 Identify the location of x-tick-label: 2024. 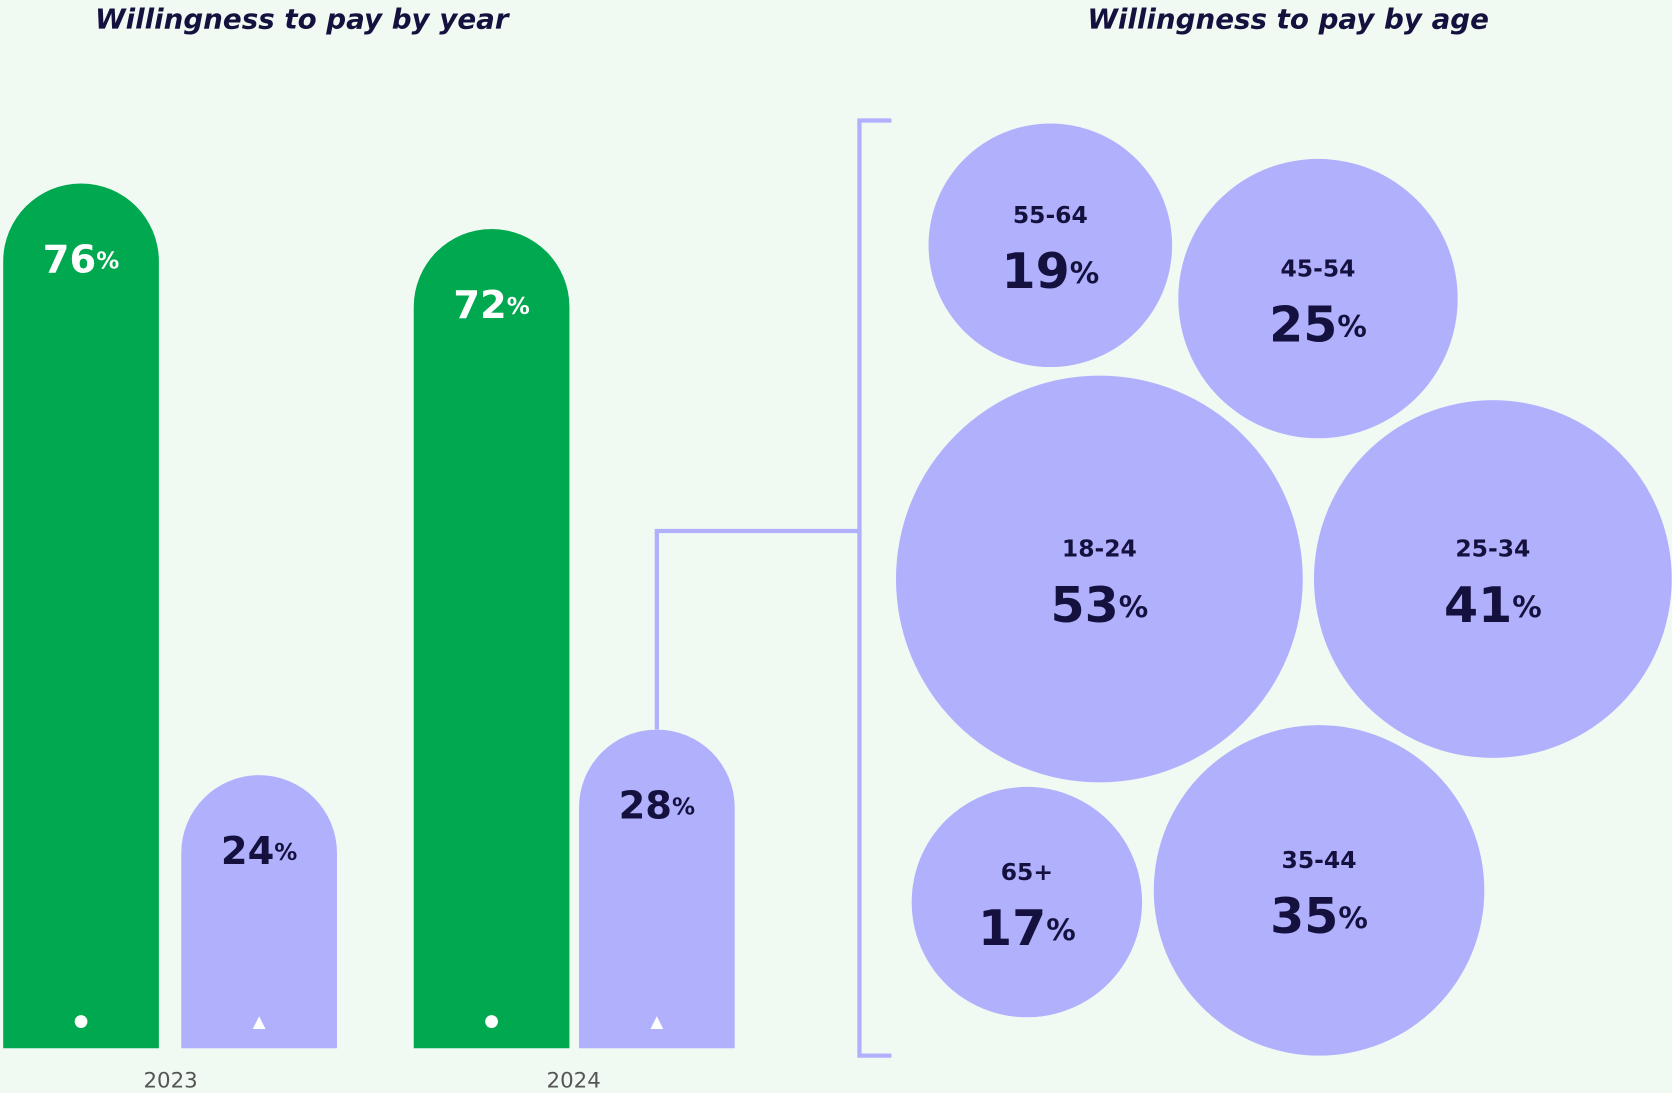
(574, 1080).